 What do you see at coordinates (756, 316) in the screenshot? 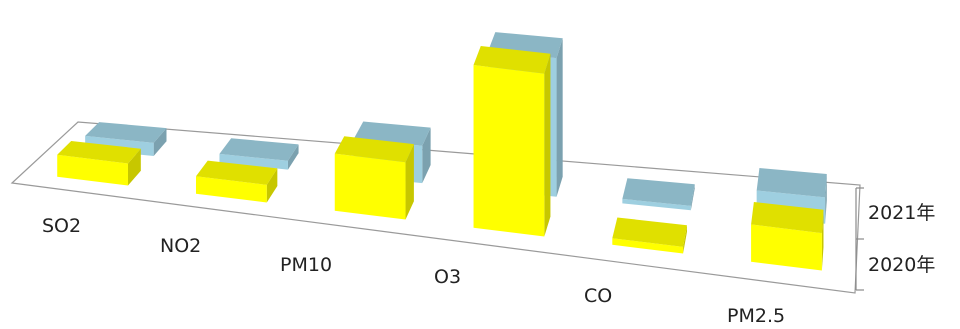
I see `category-label: PM2.5` at bounding box center [756, 316].